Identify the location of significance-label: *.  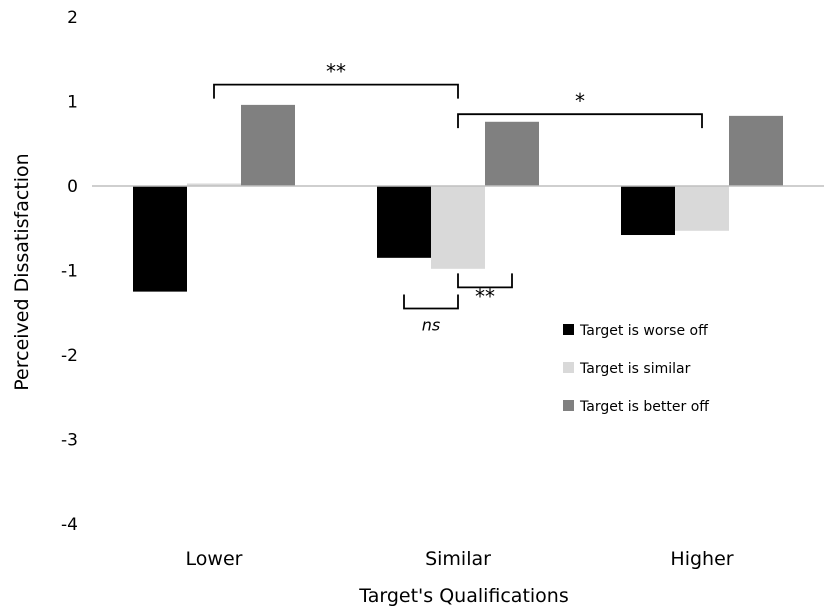
(580, 101).